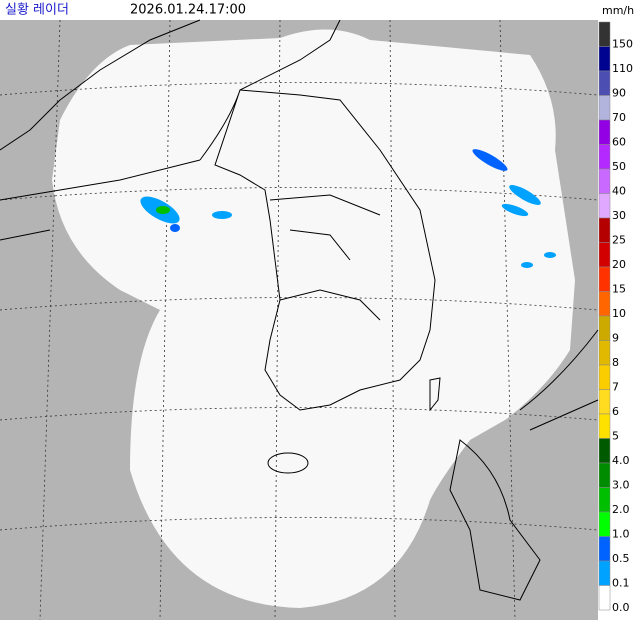  I want to click on legend-label: 2.0, so click(621, 509).